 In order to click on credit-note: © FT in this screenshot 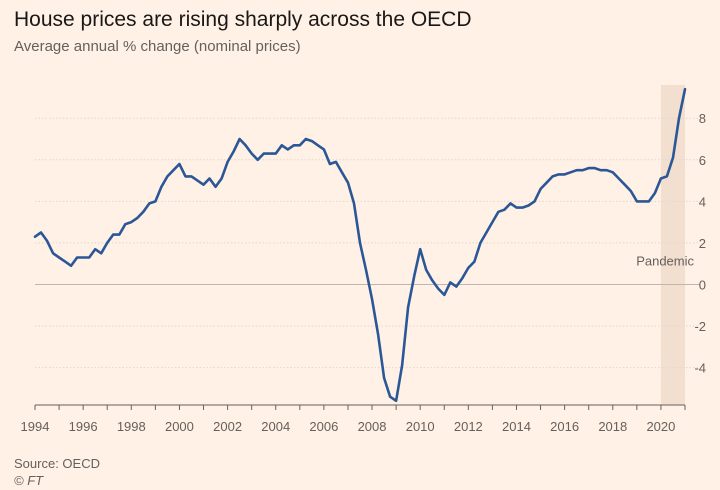, I will do `click(29, 480)`.